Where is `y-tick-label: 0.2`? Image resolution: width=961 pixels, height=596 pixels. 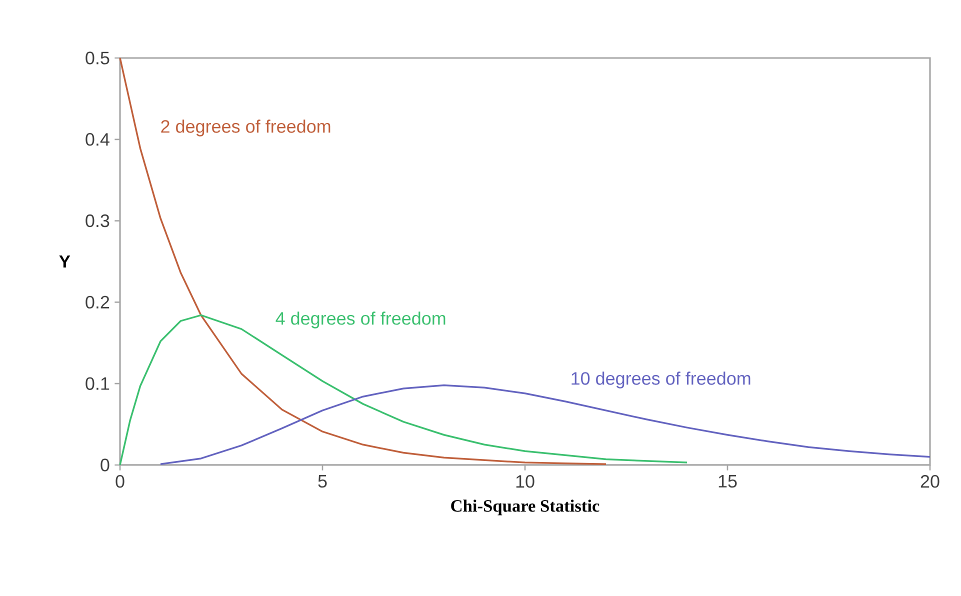 y-tick-label: 0.2 is located at coordinates (98, 302).